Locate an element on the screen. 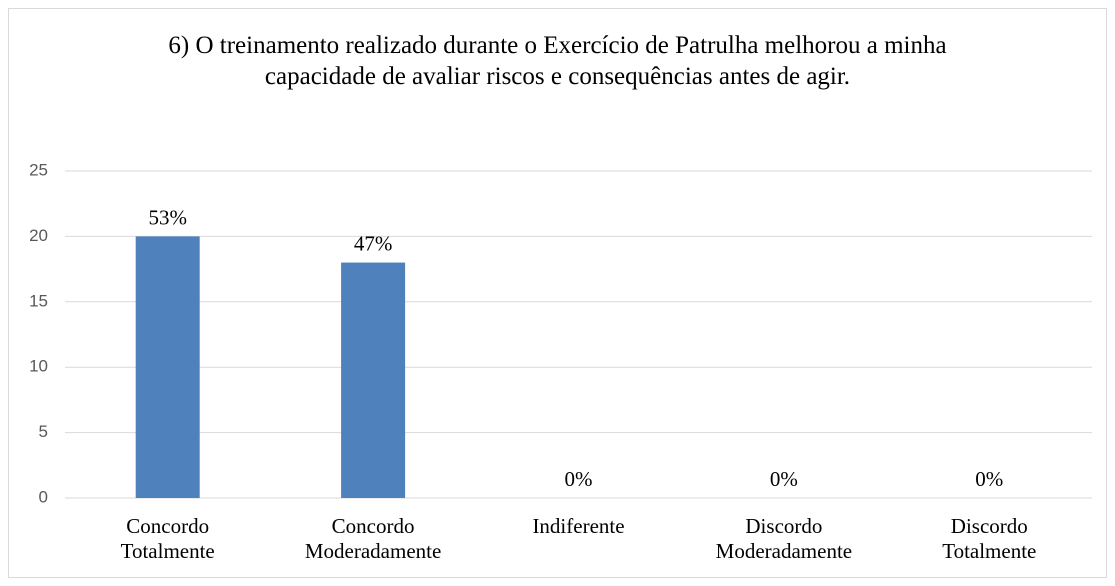 The height and width of the screenshot is (586, 1115). x-tick-label: Concordo Moderadamente is located at coordinates (373, 538).